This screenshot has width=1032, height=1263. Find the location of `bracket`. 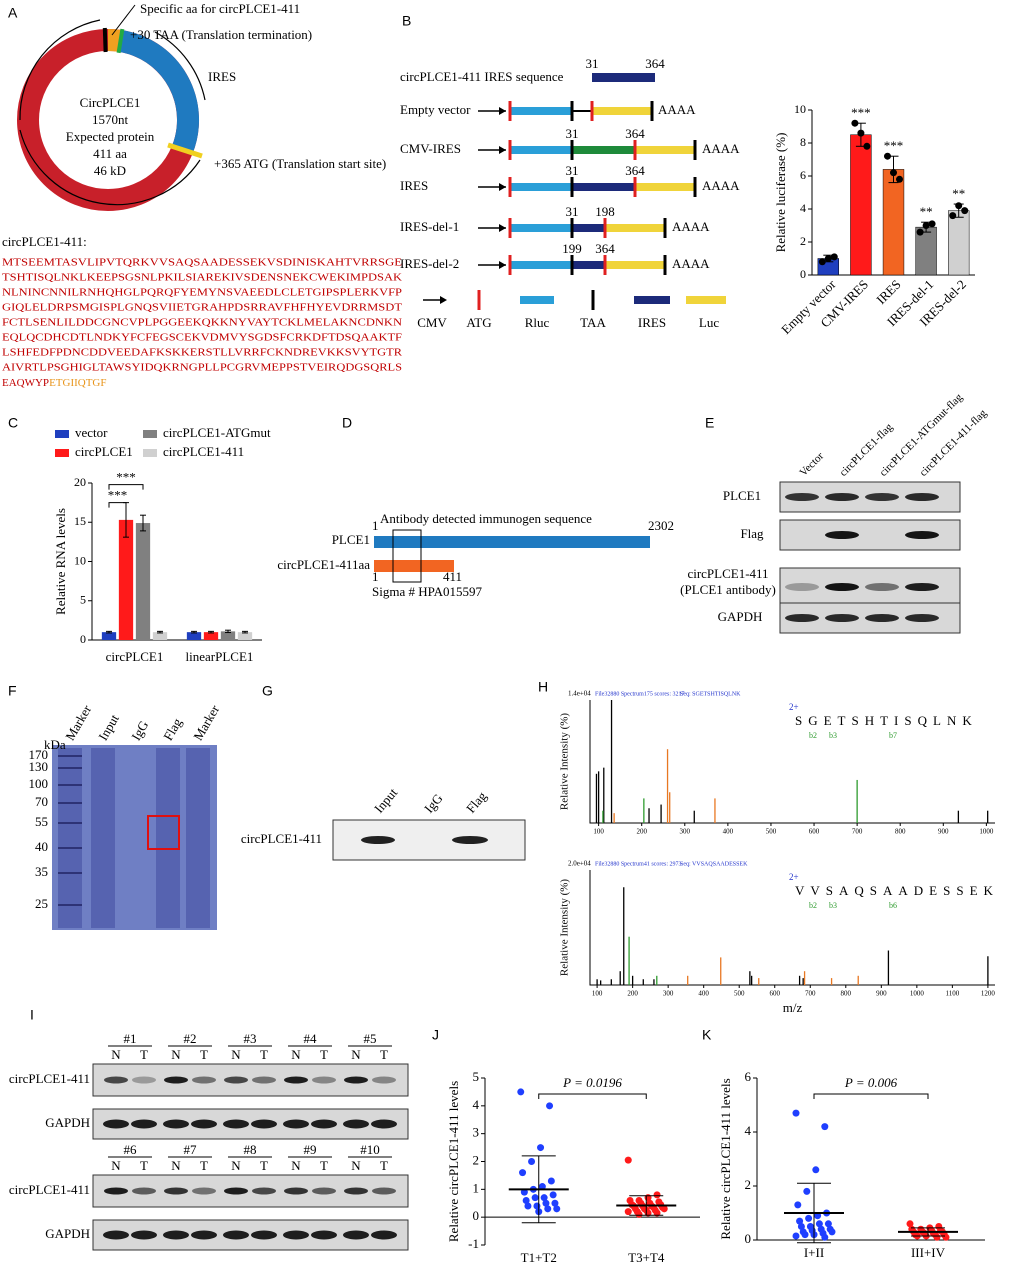

bracket is located at coordinates (871, 1096).